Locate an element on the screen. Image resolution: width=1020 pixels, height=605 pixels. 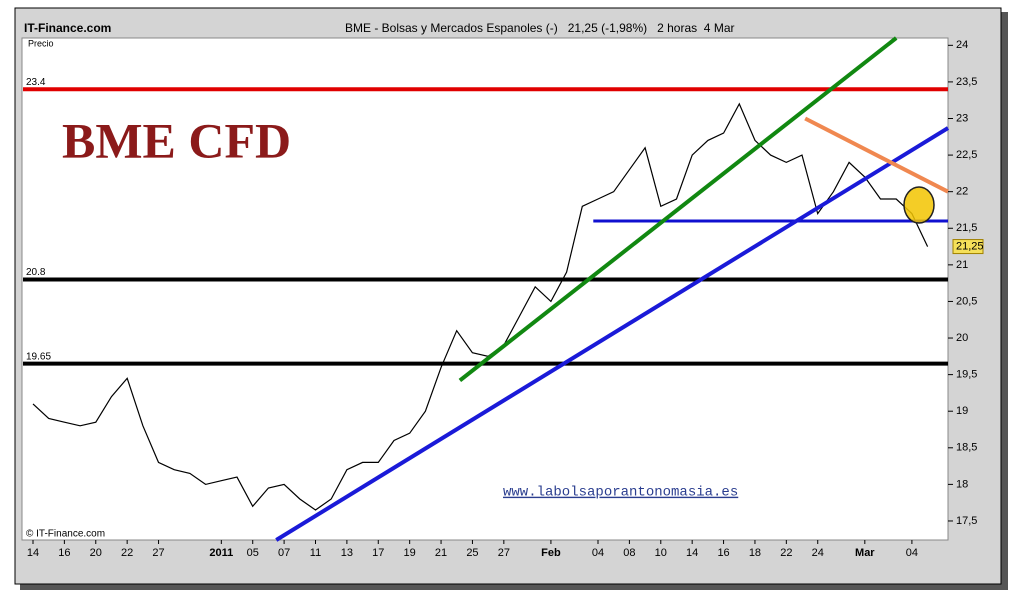
level-label: 19.65 is located at coordinates (38, 356).